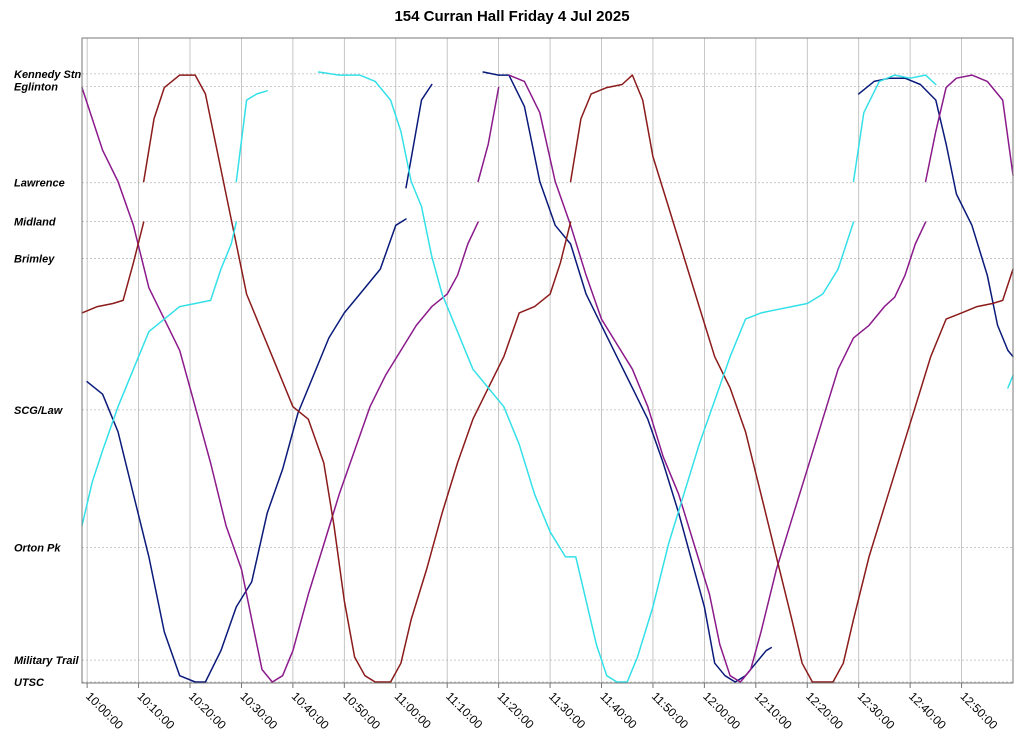 The width and height of the screenshot is (1024, 747). What do you see at coordinates (721, 710) in the screenshot?
I see `x-tick-label: 12:00:00` at bounding box center [721, 710].